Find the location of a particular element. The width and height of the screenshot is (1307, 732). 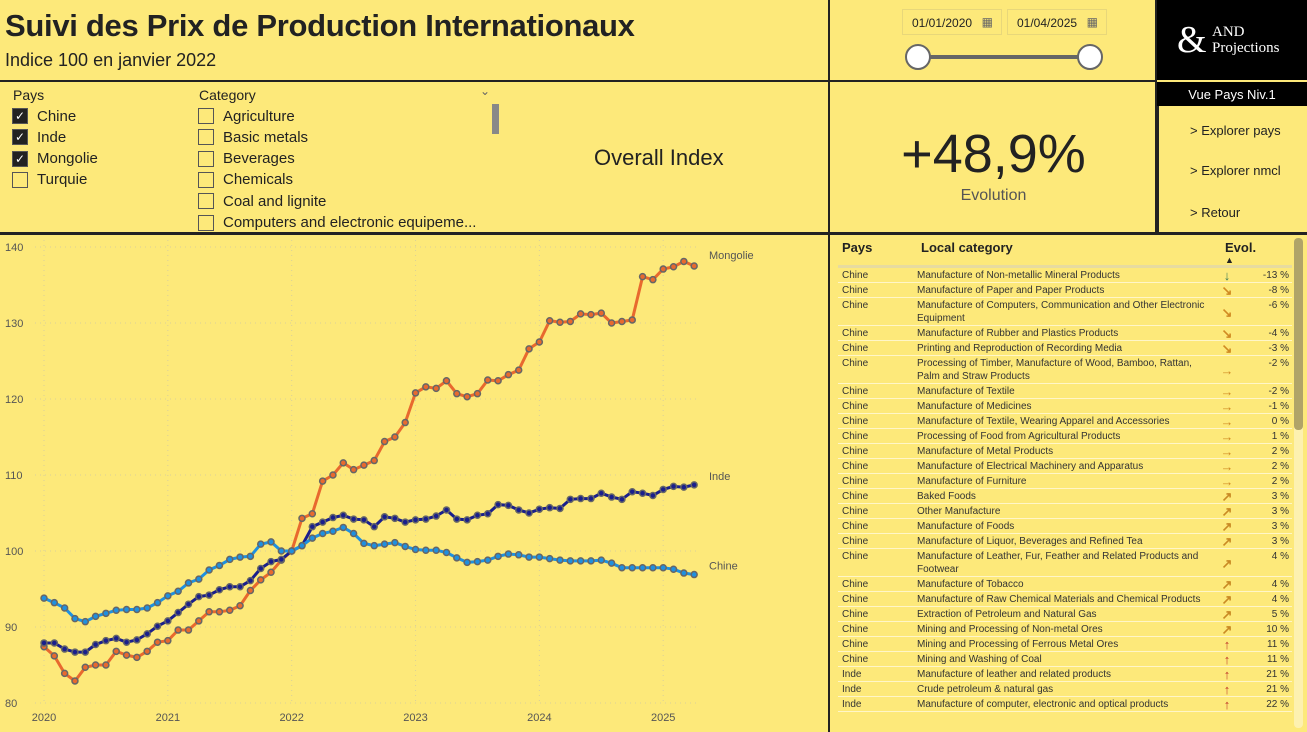

table-cell-category: Manufacture of Tobacco is located at coordinates (970, 584).